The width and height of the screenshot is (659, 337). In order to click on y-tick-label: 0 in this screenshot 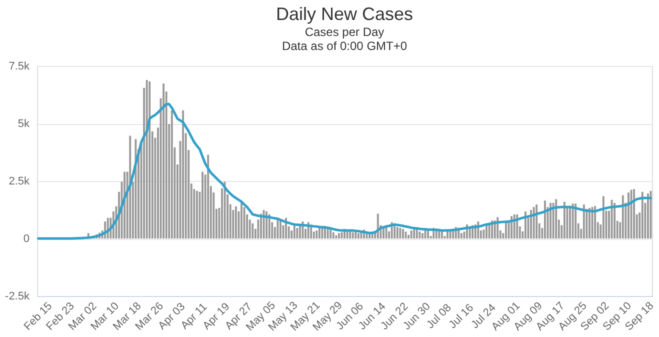, I will do `click(26, 239)`.